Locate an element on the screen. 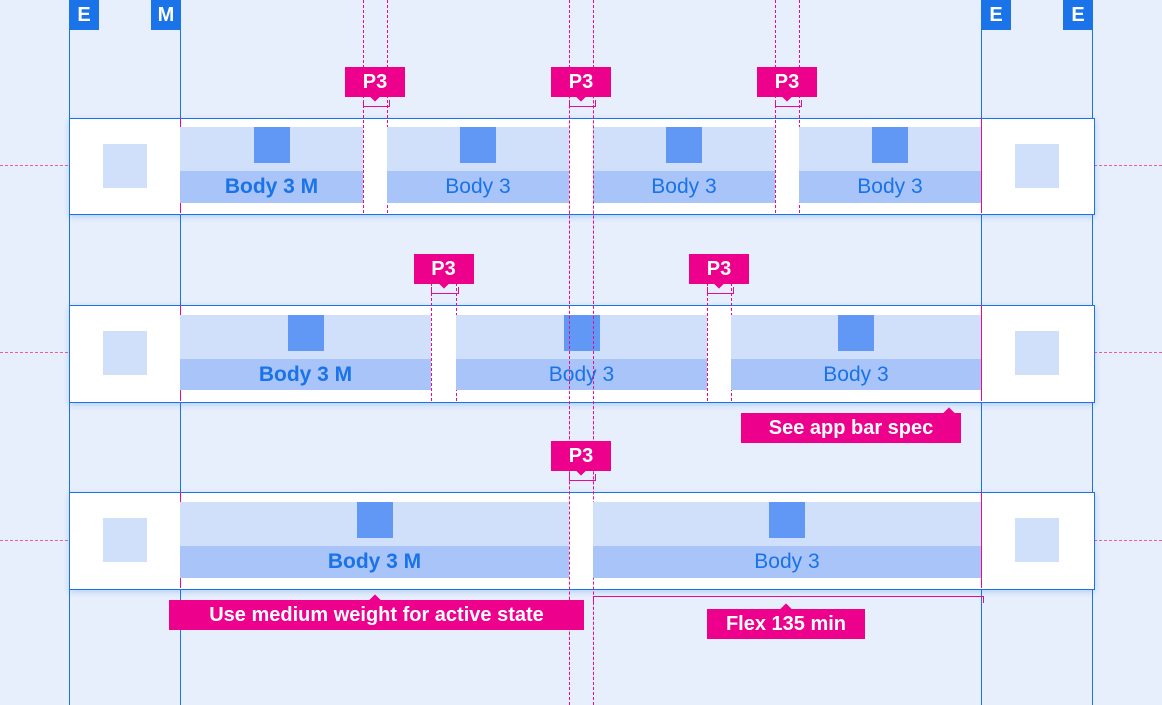 The image size is (1162, 705). flex-min-annotation: Flex 135 min is located at coordinates (786, 624).